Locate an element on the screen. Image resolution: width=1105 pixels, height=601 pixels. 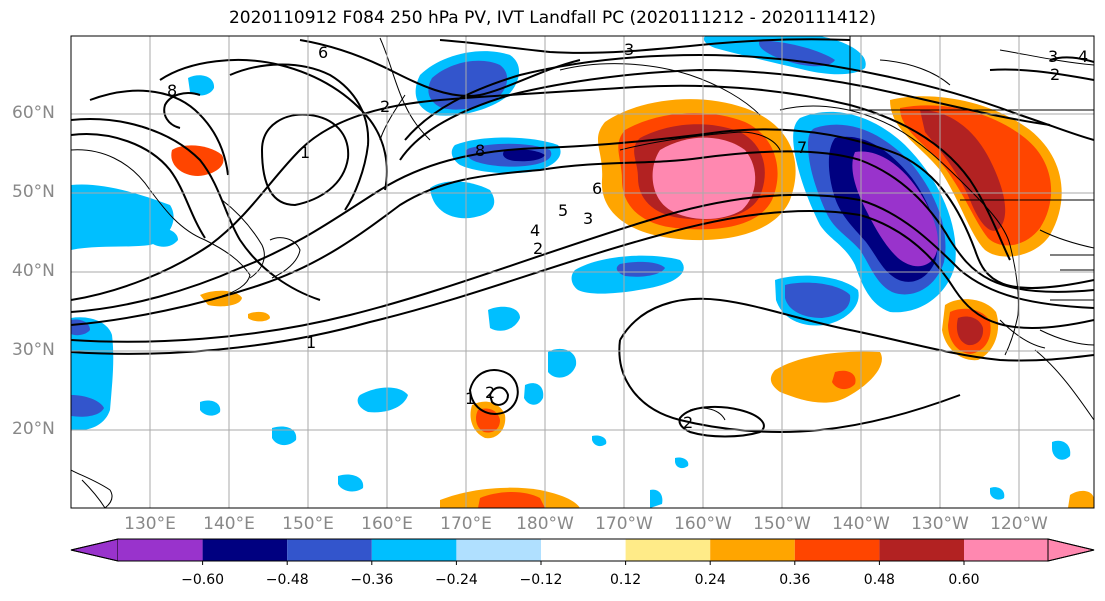
negative-anomaly-west is located at coordinates (122, 217).